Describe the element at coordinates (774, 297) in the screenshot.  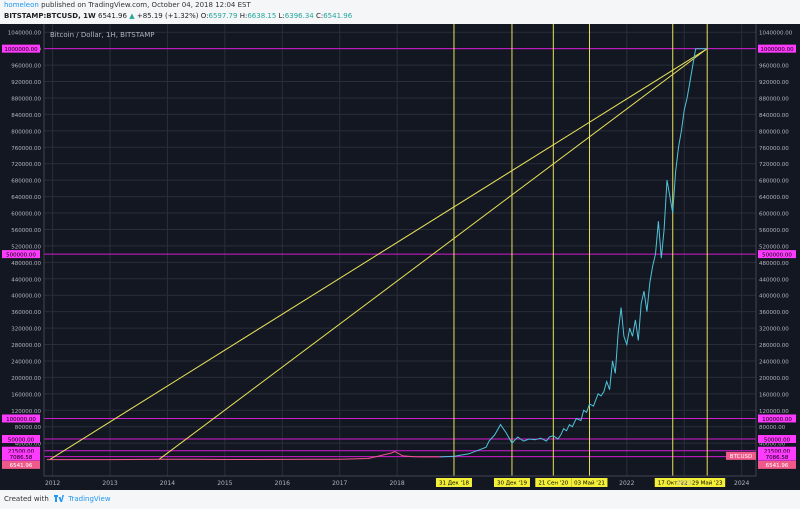
I see `y-tick-label-right: 400000.00` at that location.